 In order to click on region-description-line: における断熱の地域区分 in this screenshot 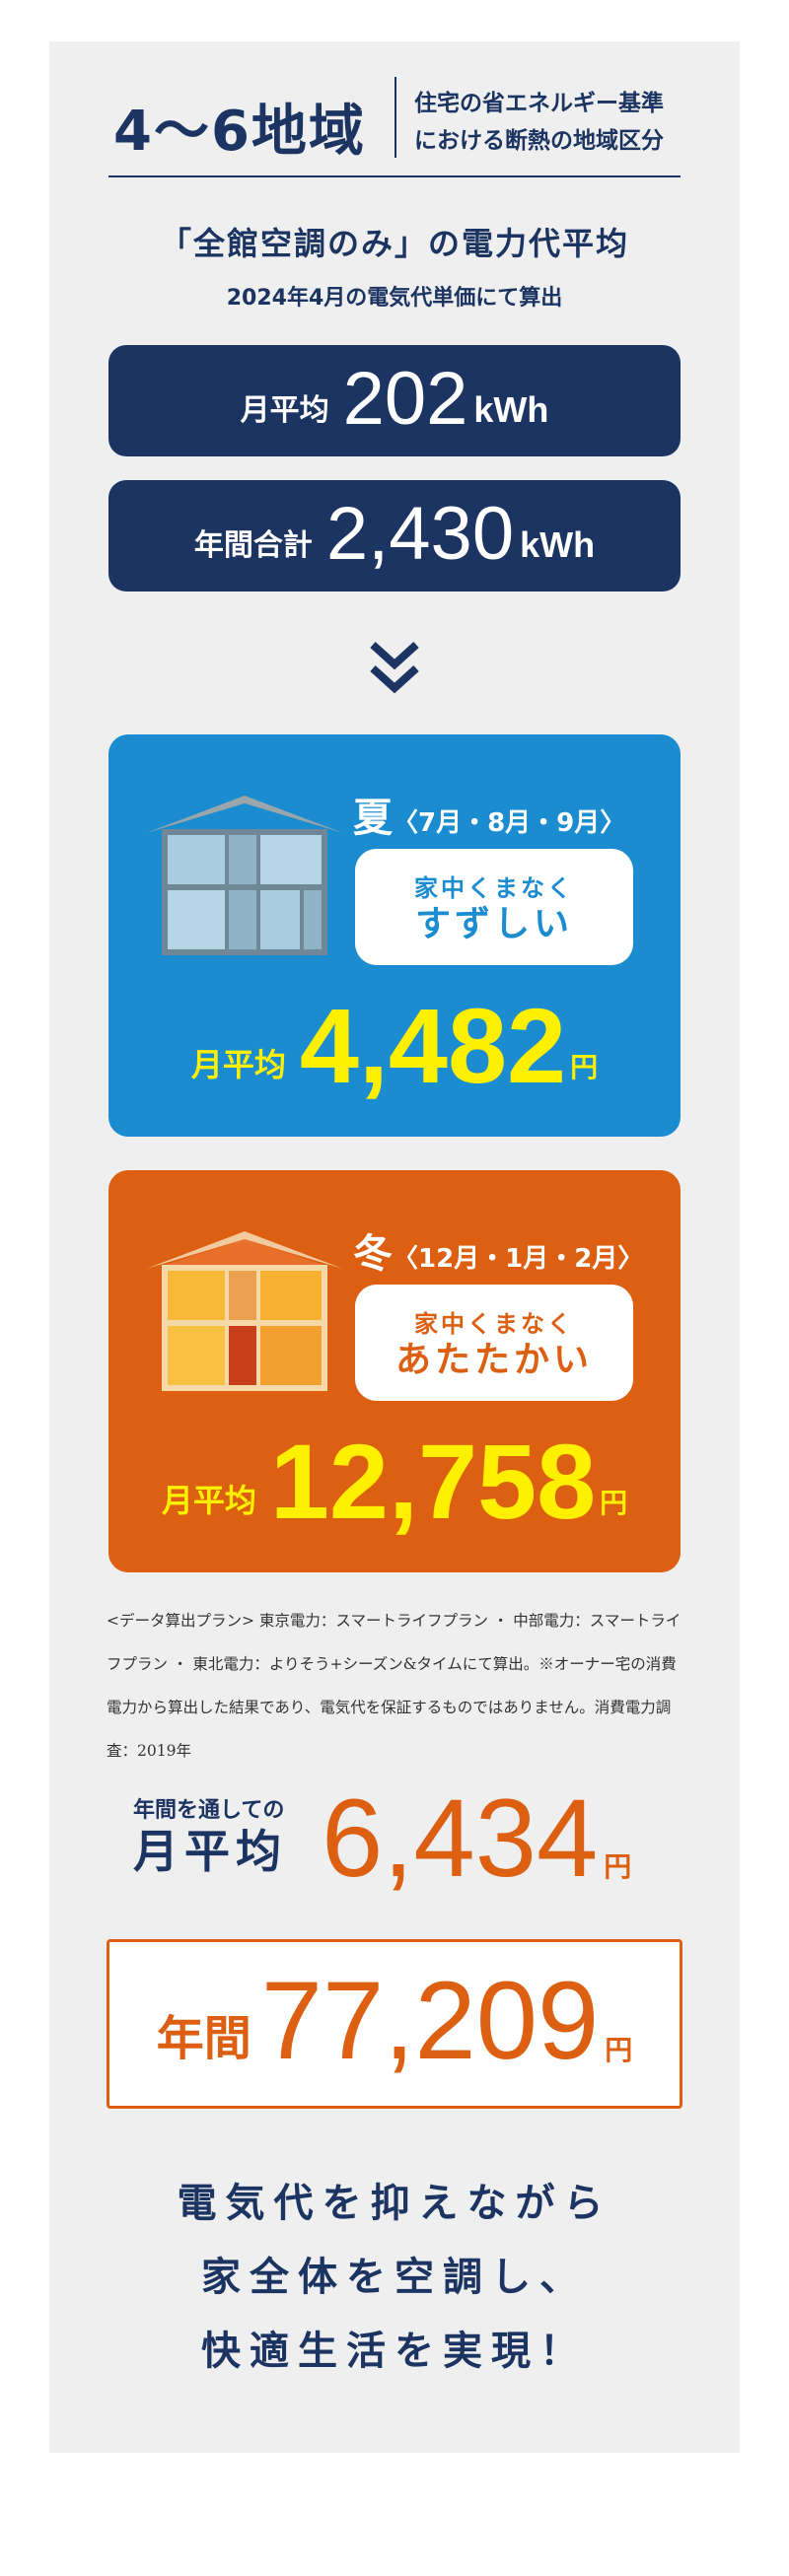, I will do `click(539, 141)`.